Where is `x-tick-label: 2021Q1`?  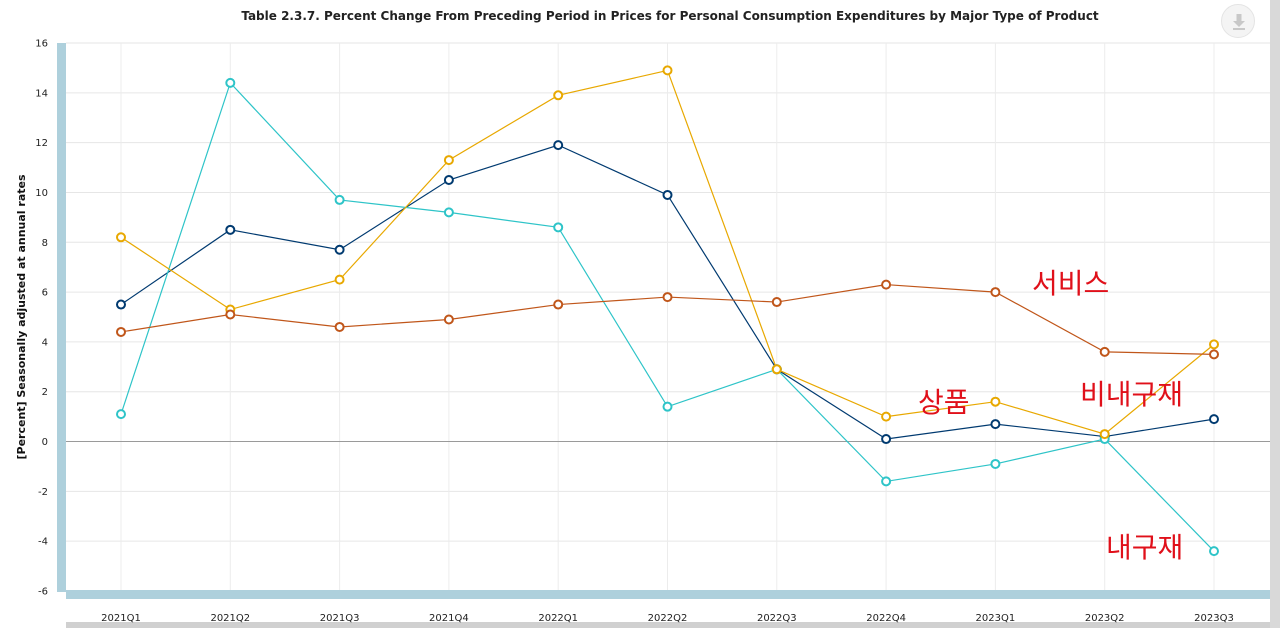 x-tick-label: 2021Q1 is located at coordinates (121, 618).